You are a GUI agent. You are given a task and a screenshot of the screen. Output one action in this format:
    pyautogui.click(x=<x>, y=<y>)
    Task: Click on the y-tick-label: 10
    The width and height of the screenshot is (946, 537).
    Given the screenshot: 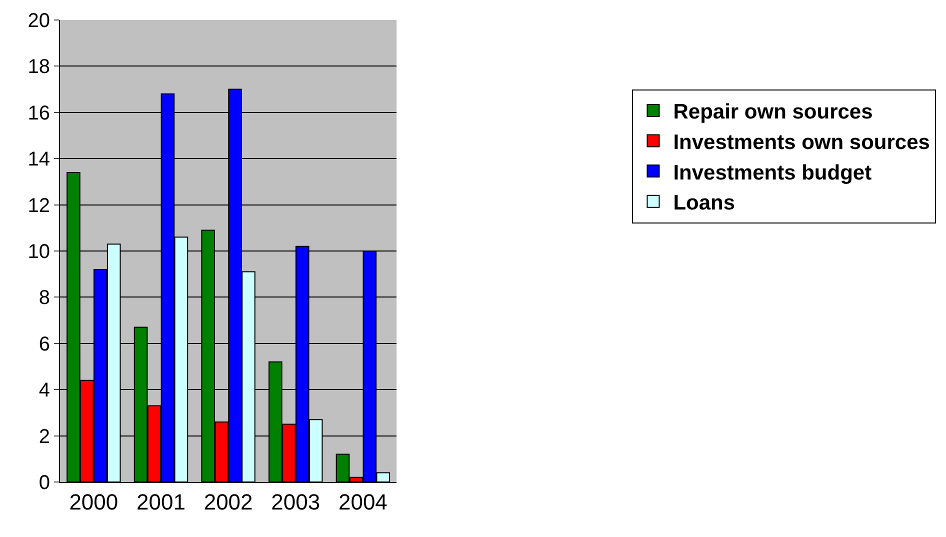 What is the action you would take?
    pyautogui.click(x=39, y=252)
    